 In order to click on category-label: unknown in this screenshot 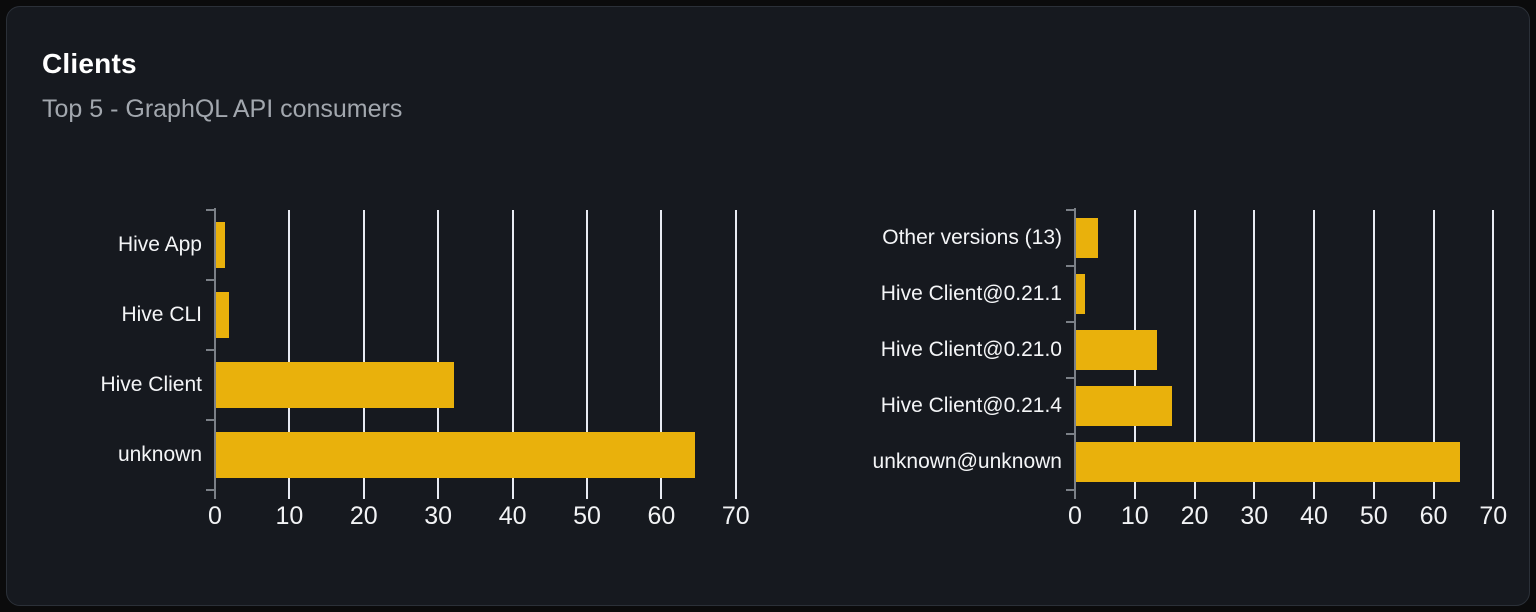, I will do `click(159, 454)`.